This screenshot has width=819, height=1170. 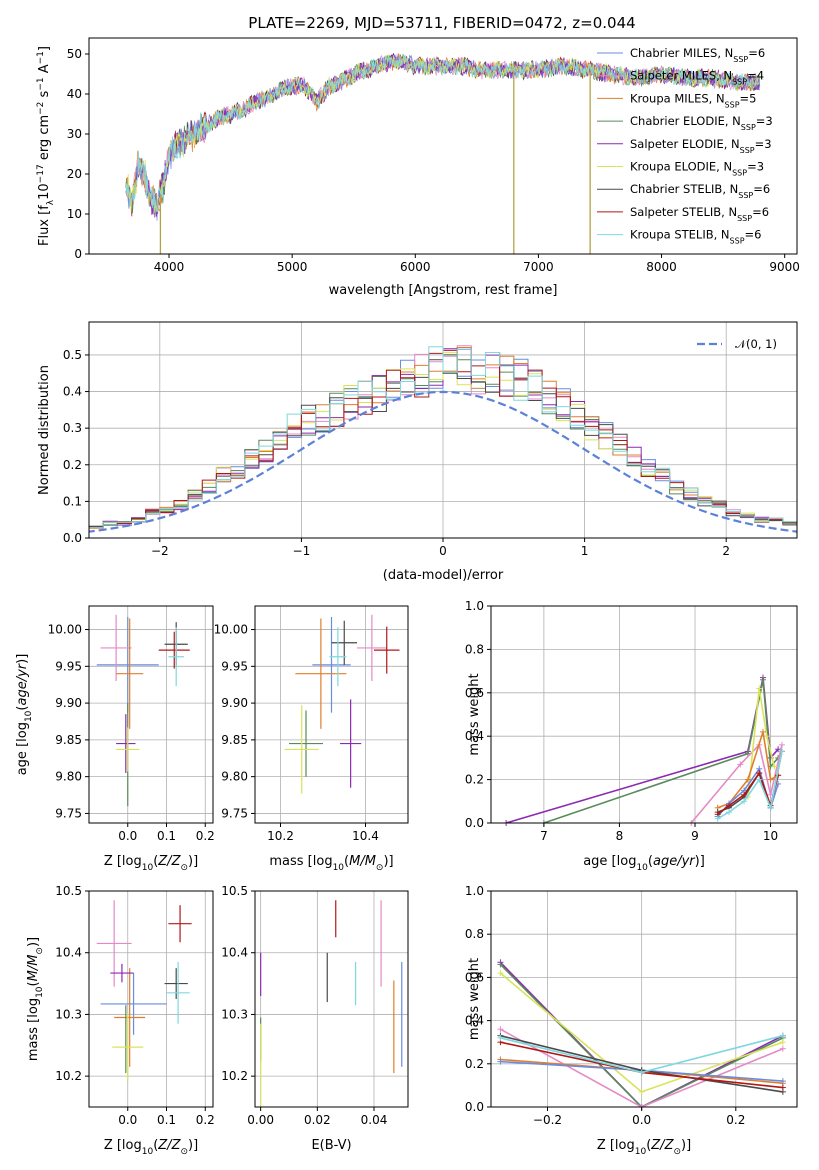 I want to click on x-axis-label: wavelength [Angstrom, rest frame], so click(x=443, y=290).